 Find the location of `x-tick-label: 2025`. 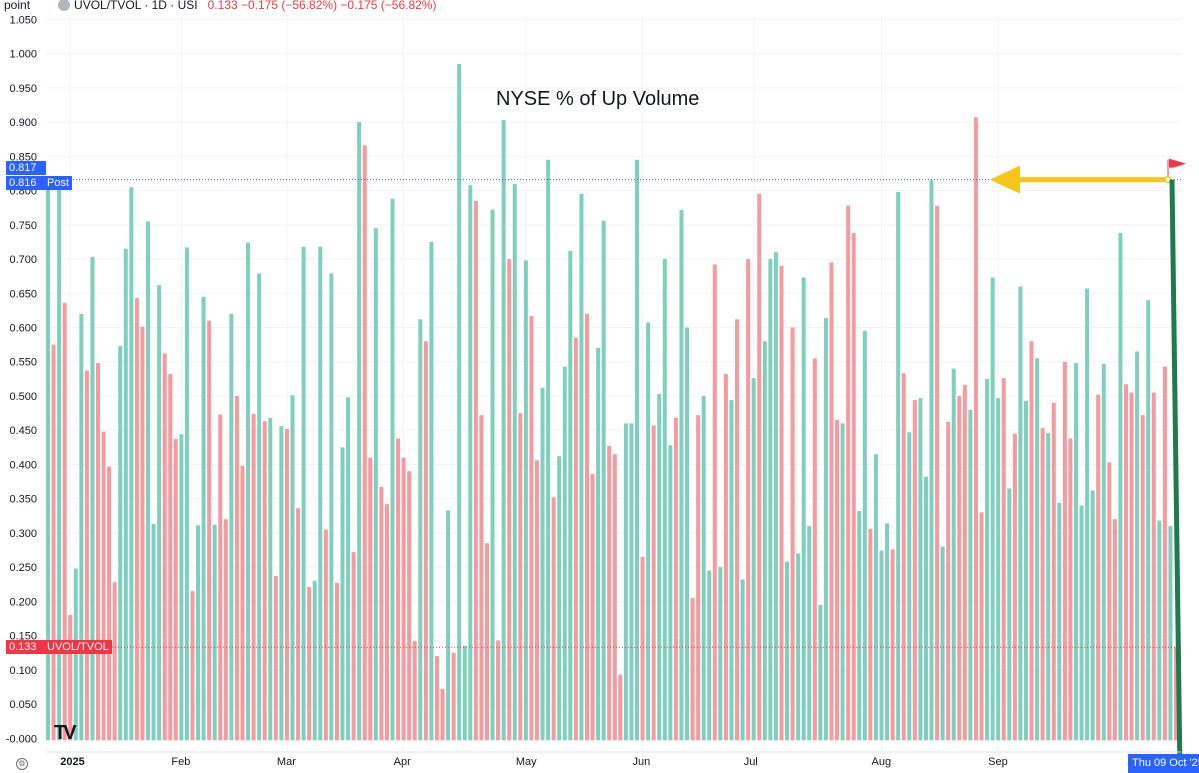

x-tick-label: 2025 is located at coordinates (72, 762).